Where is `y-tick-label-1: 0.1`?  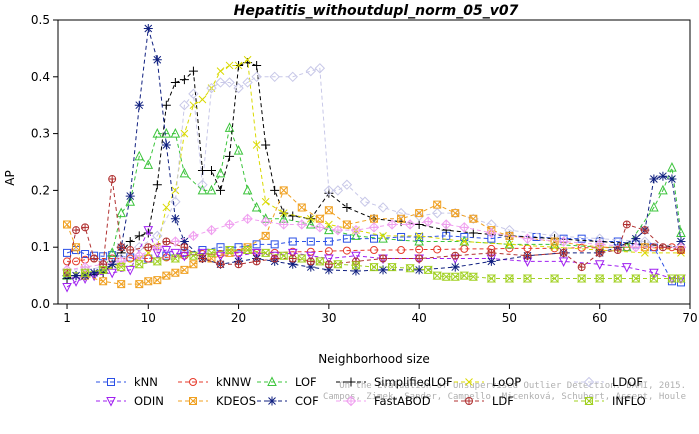
y-tick-label-1: 0.1 is located at coordinates (40, 247).